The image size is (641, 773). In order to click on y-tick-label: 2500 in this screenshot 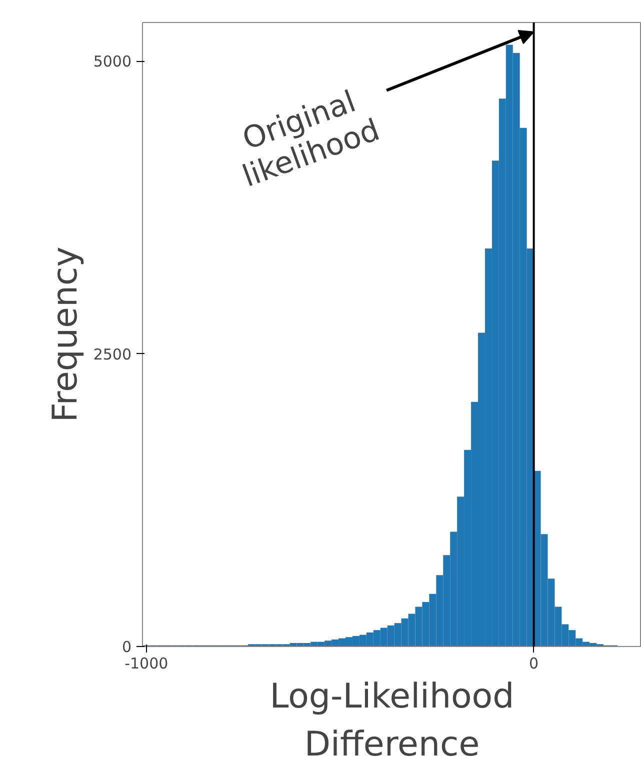, I will do `click(112, 354)`.